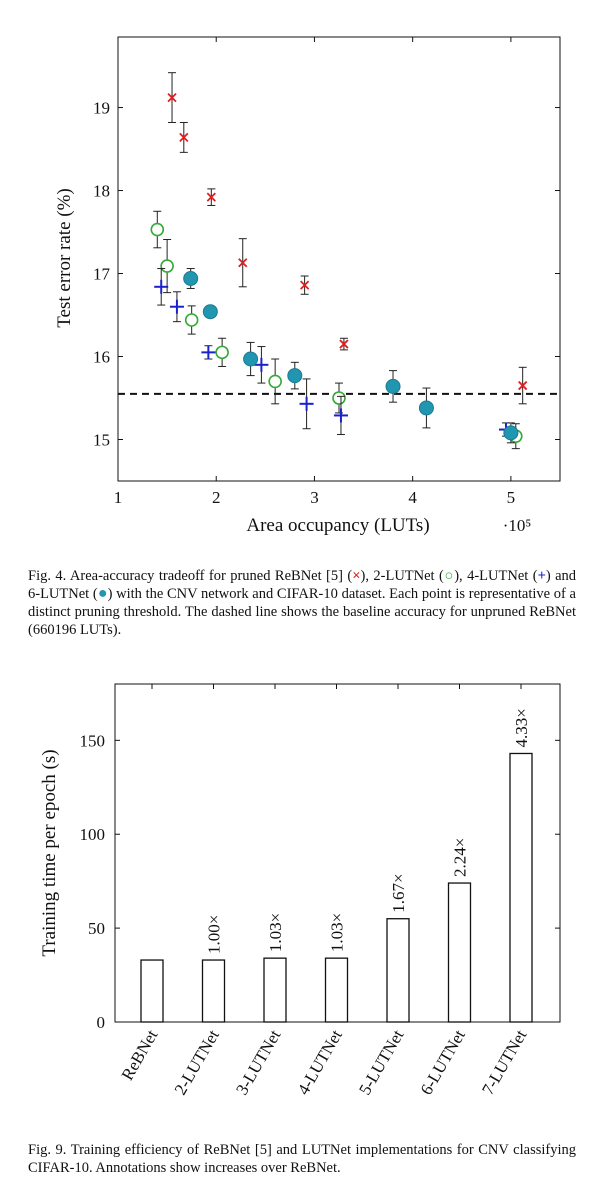 Image resolution: width=600 pixels, height=1200 pixels. What do you see at coordinates (118, 497) in the screenshot?
I see `chart1-xtick-label: 1` at bounding box center [118, 497].